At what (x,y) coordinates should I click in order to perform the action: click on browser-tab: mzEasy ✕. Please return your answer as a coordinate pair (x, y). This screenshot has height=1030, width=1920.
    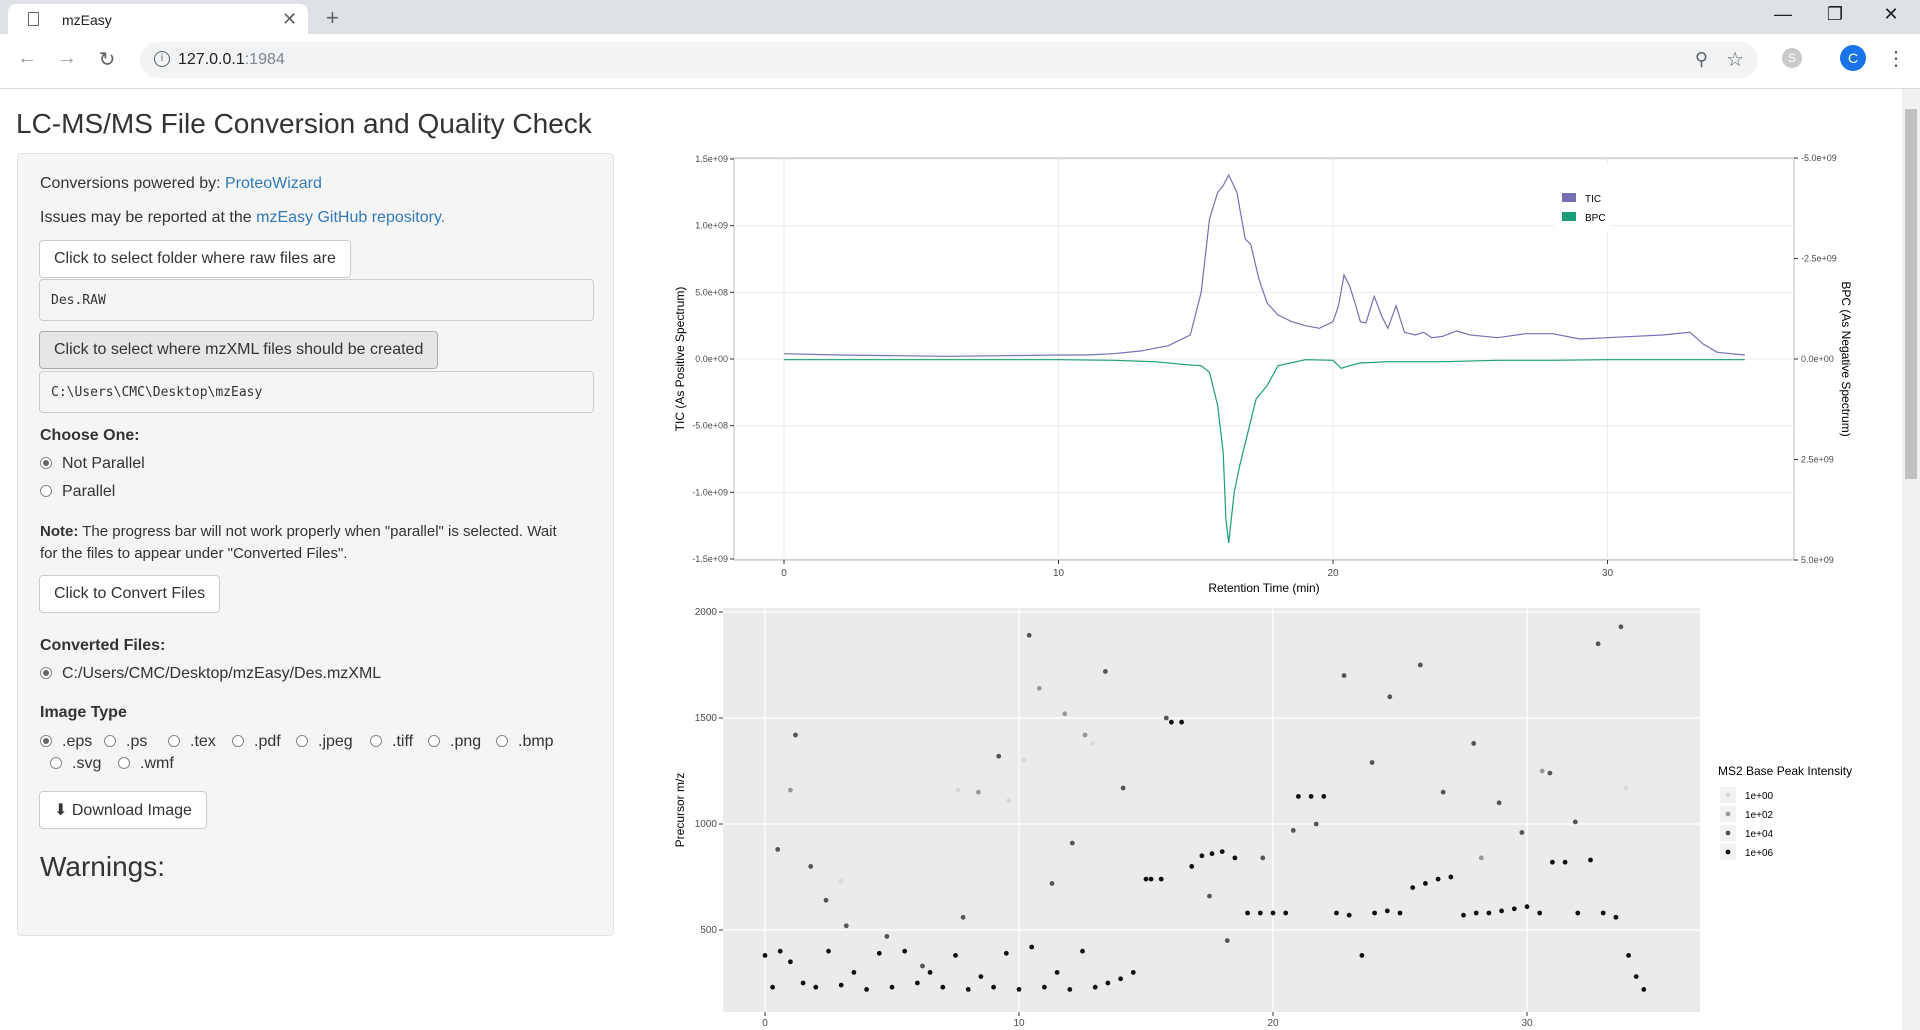
    Looking at the image, I should click on (158, 19).